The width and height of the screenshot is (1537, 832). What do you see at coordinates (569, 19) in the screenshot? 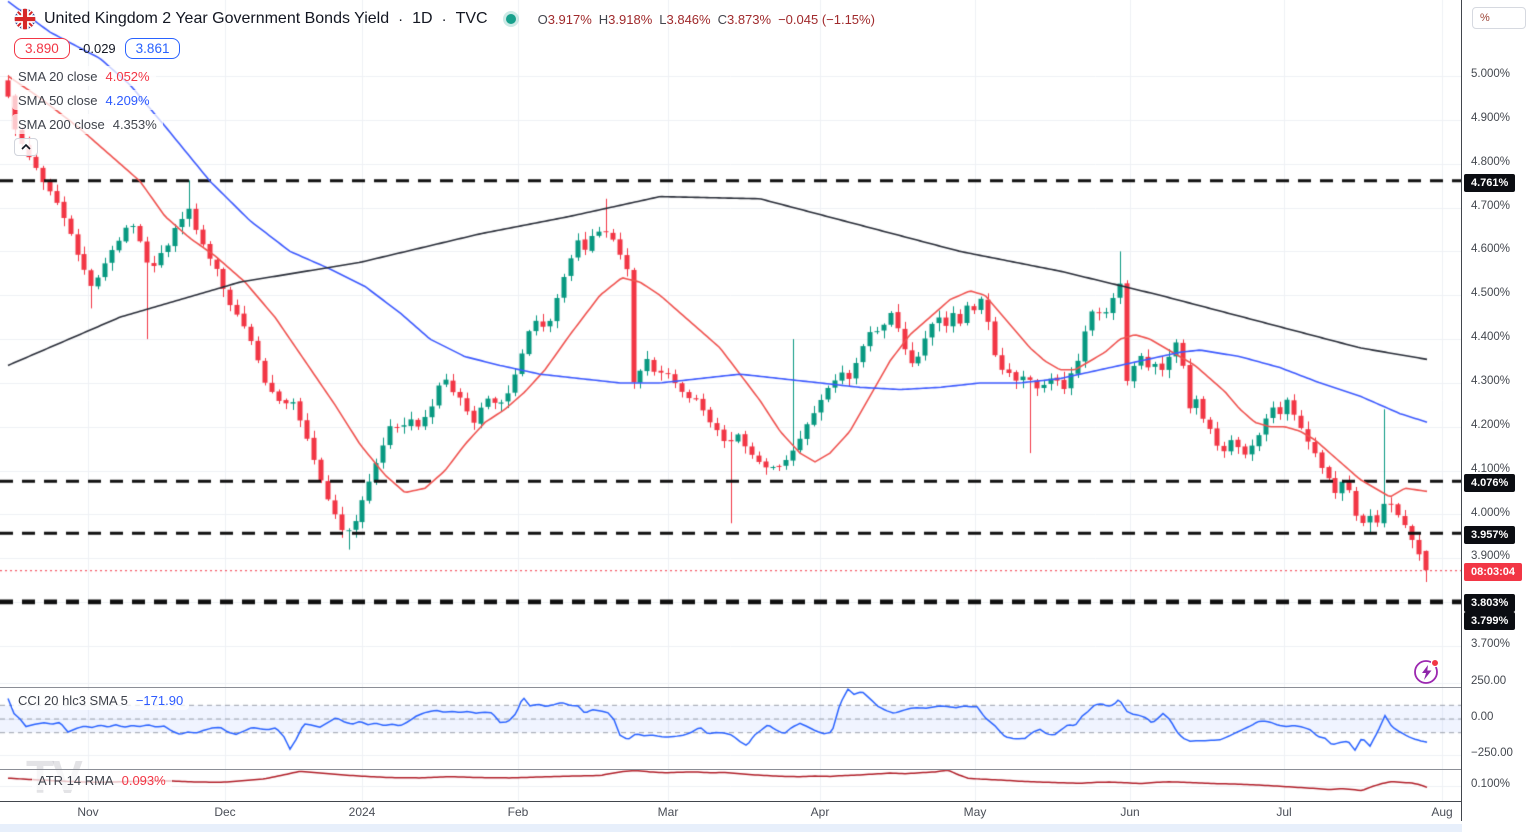
I see `open-value: 3.917%` at bounding box center [569, 19].